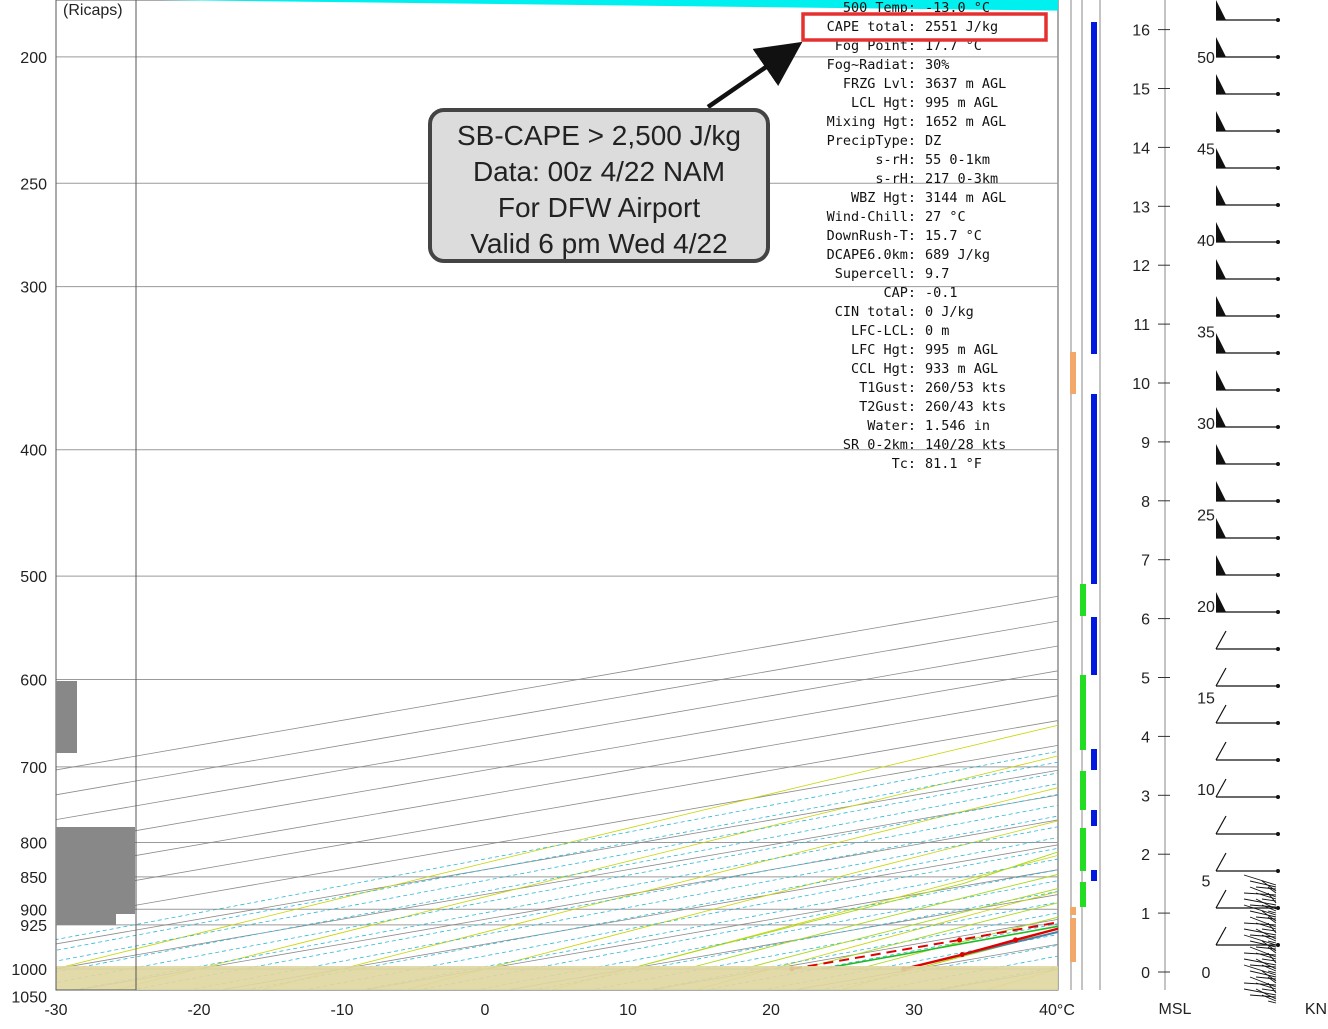 This screenshot has height=1029, width=1328. I want to click on stat-value: 30%, so click(937, 65).